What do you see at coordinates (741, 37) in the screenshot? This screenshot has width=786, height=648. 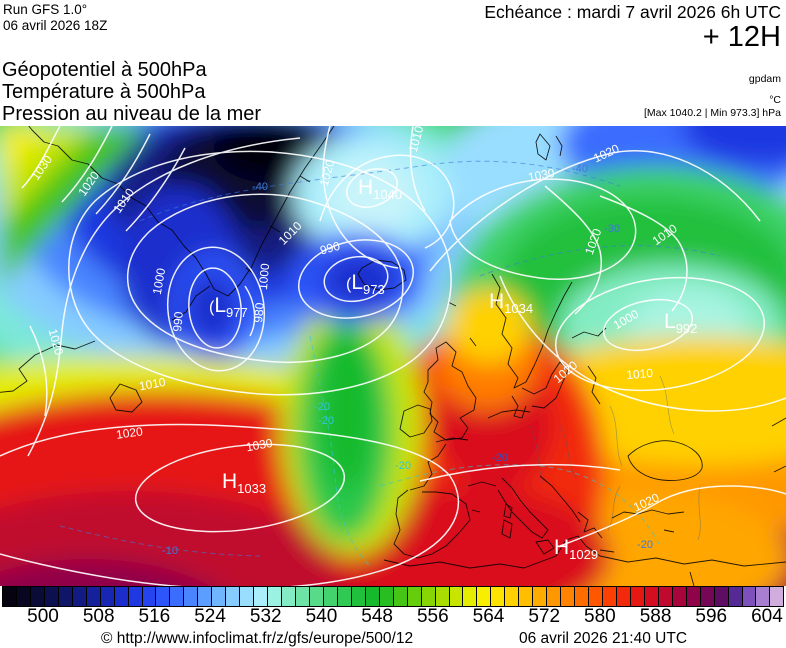 I see `forecast-step-label: + 12H` at bounding box center [741, 37].